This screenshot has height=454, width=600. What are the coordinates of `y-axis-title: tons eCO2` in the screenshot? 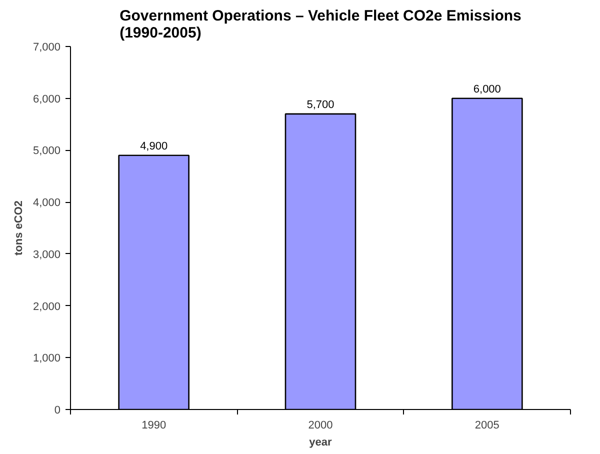 It's located at (18, 228).